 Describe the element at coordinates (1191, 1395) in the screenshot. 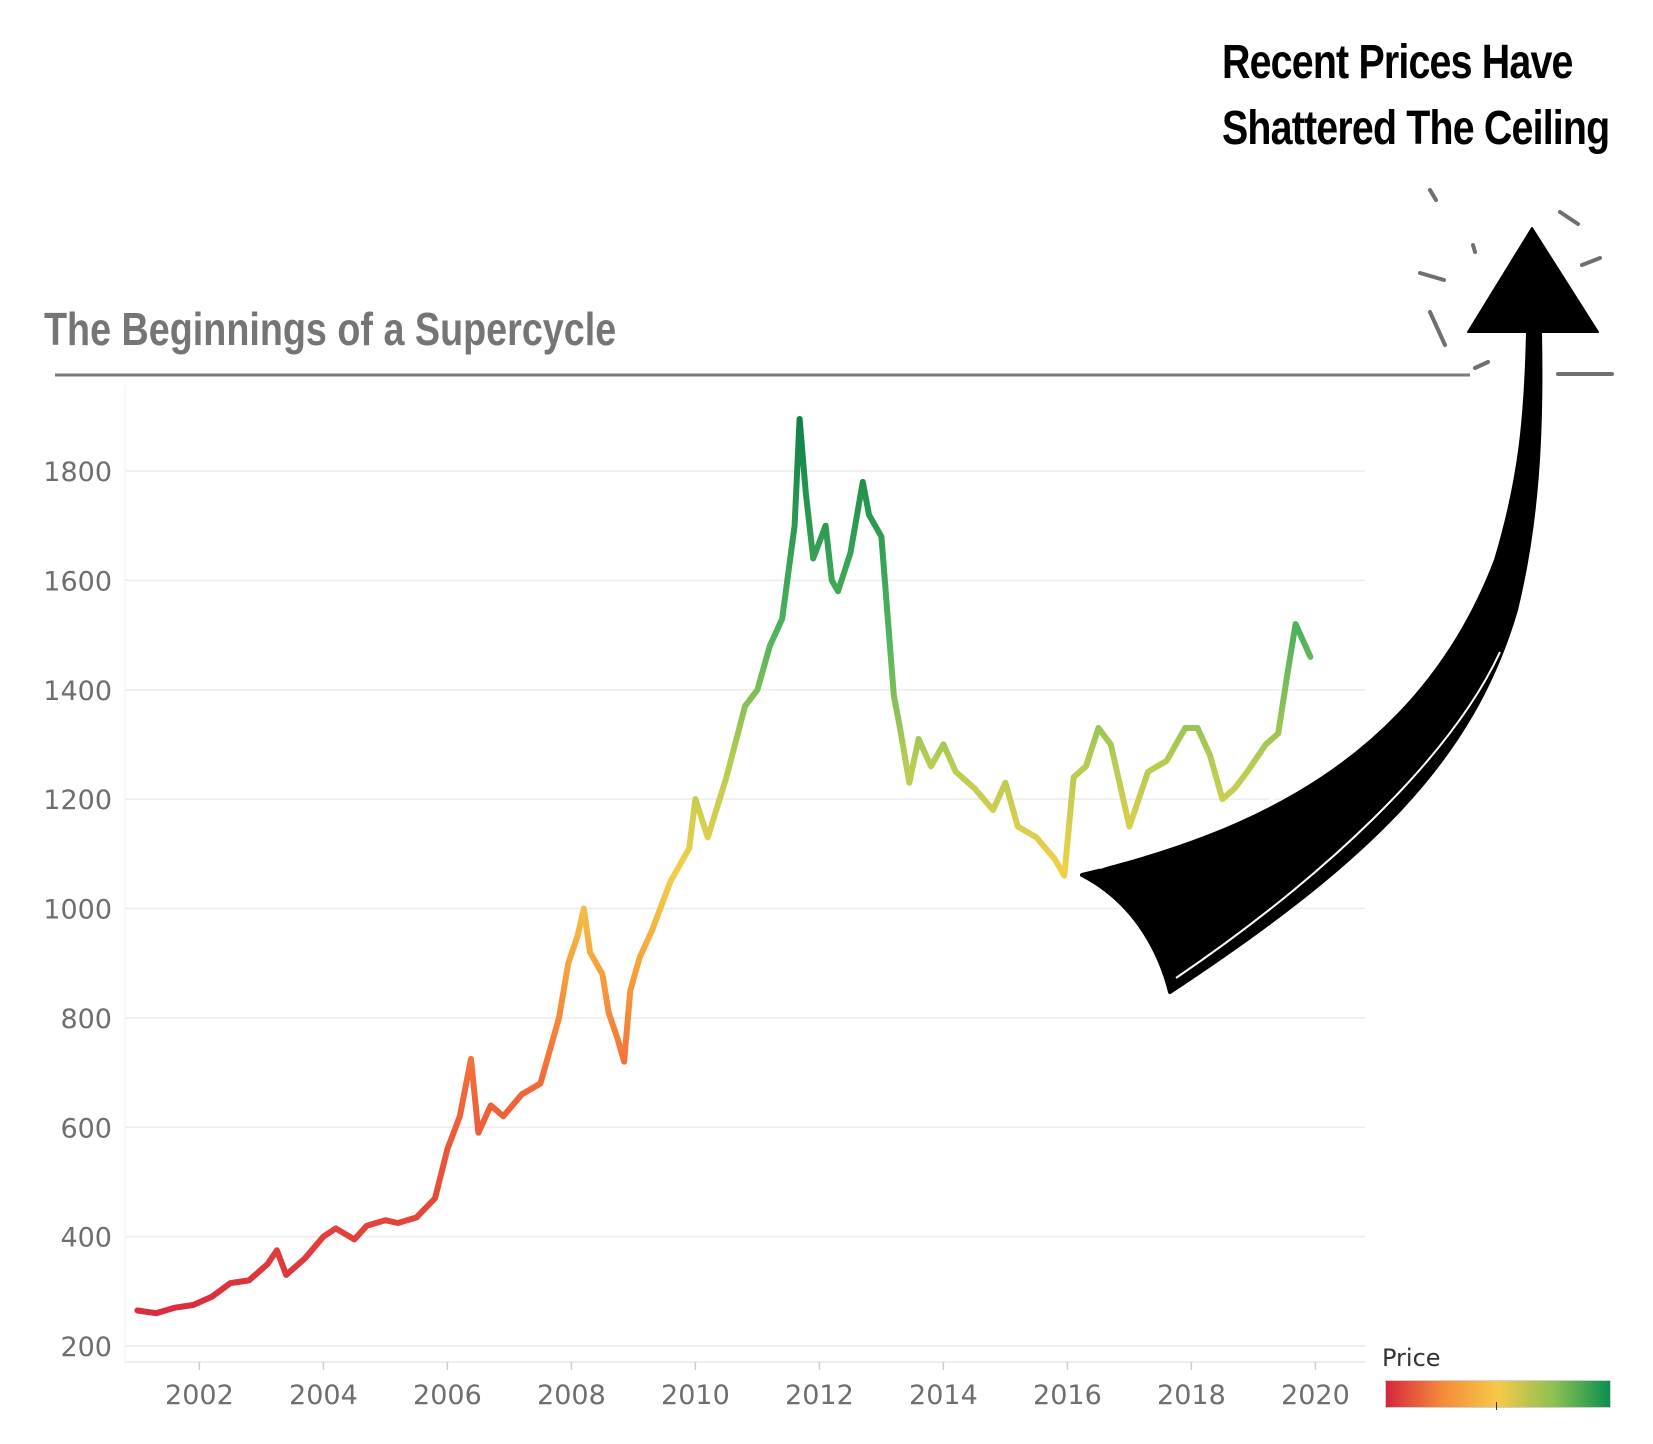

I see `x-tick-label: 2018` at that location.